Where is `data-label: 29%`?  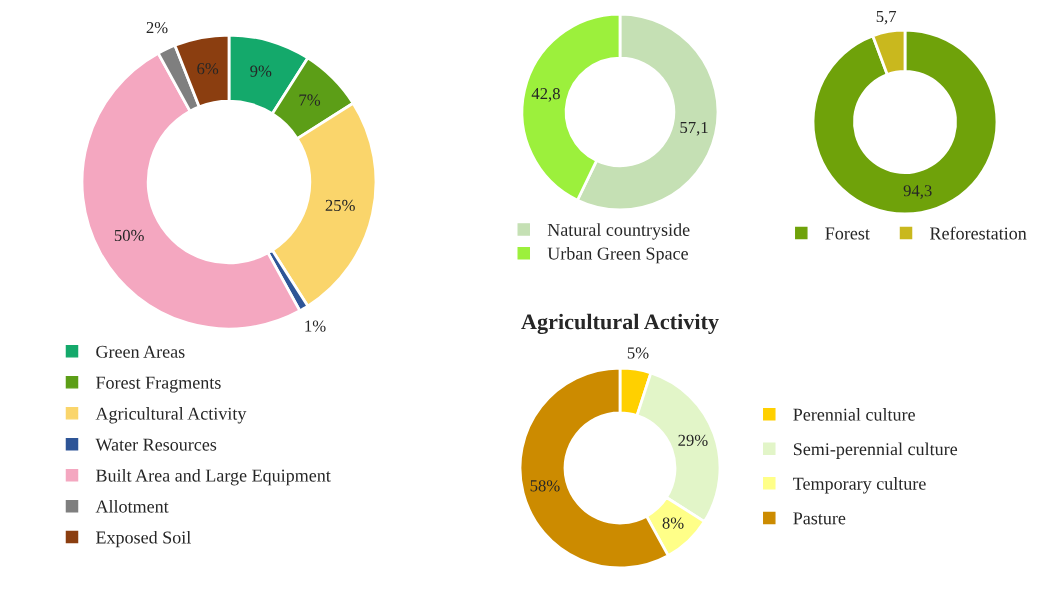 data-label: 29% is located at coordinates (693, 440).